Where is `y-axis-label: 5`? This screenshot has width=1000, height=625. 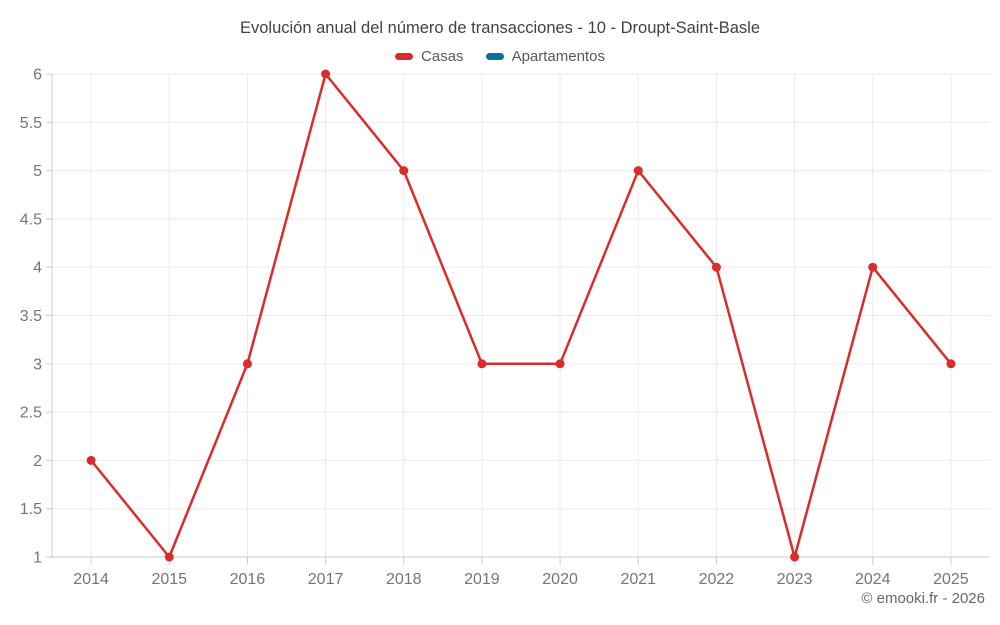 y-axis-label: 5 is located at coordinates (37, 171).